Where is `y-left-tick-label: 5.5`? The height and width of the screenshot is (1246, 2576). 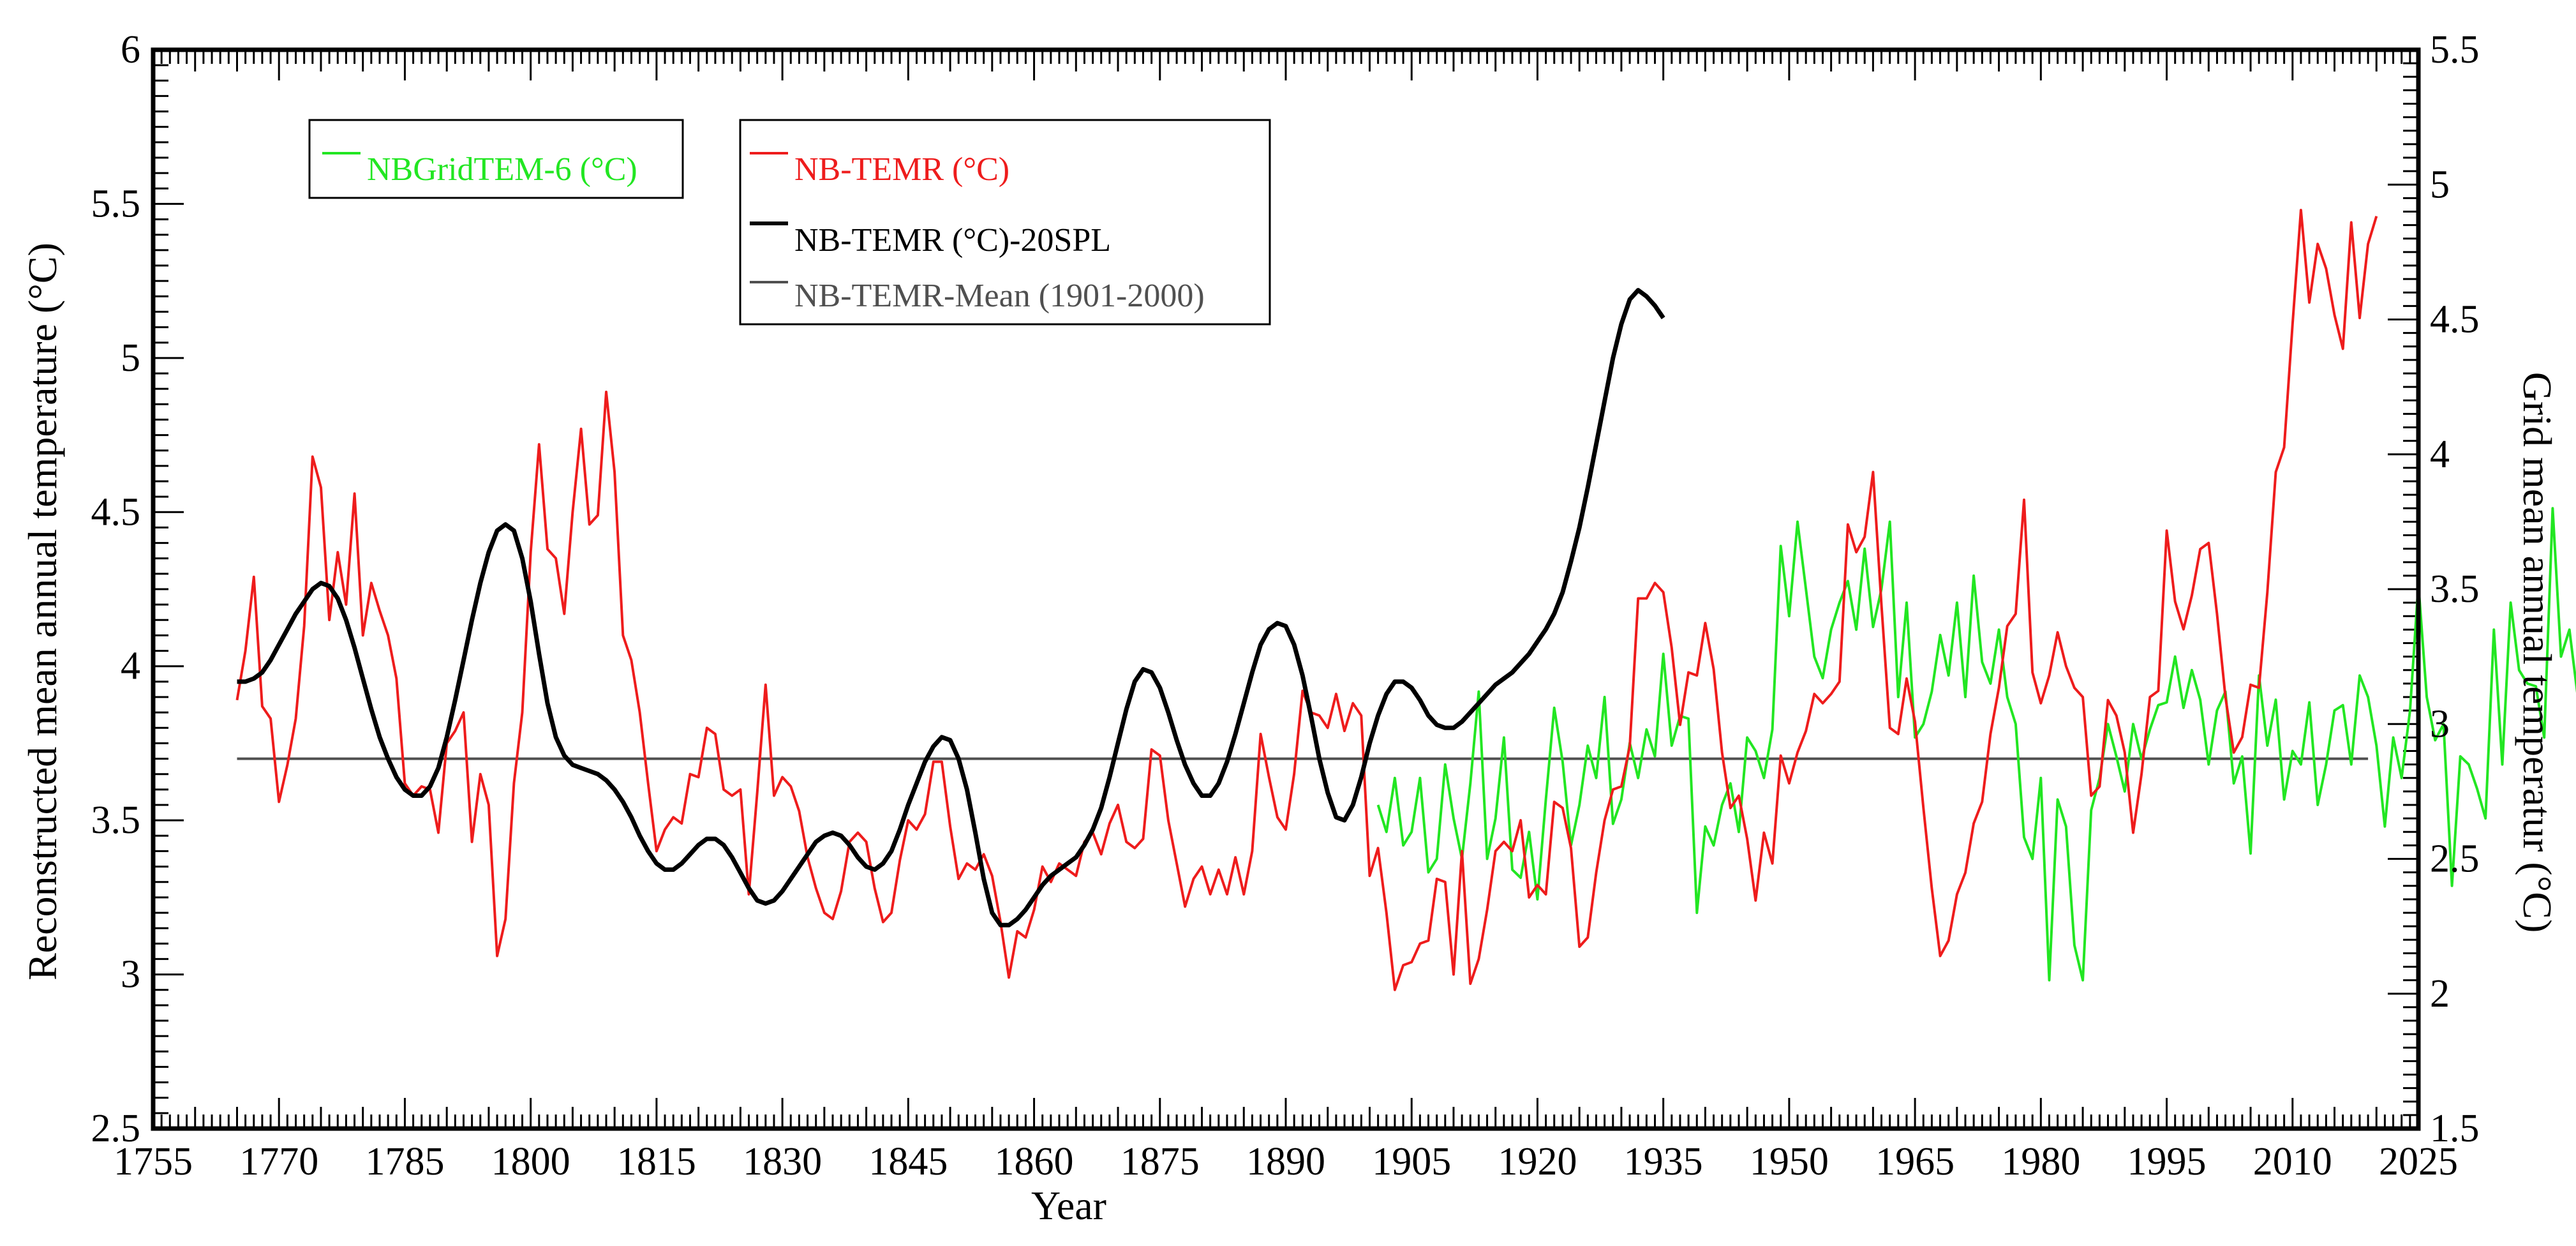
y-left-tick-label: 5.5 is located at coordinates (116, 203).